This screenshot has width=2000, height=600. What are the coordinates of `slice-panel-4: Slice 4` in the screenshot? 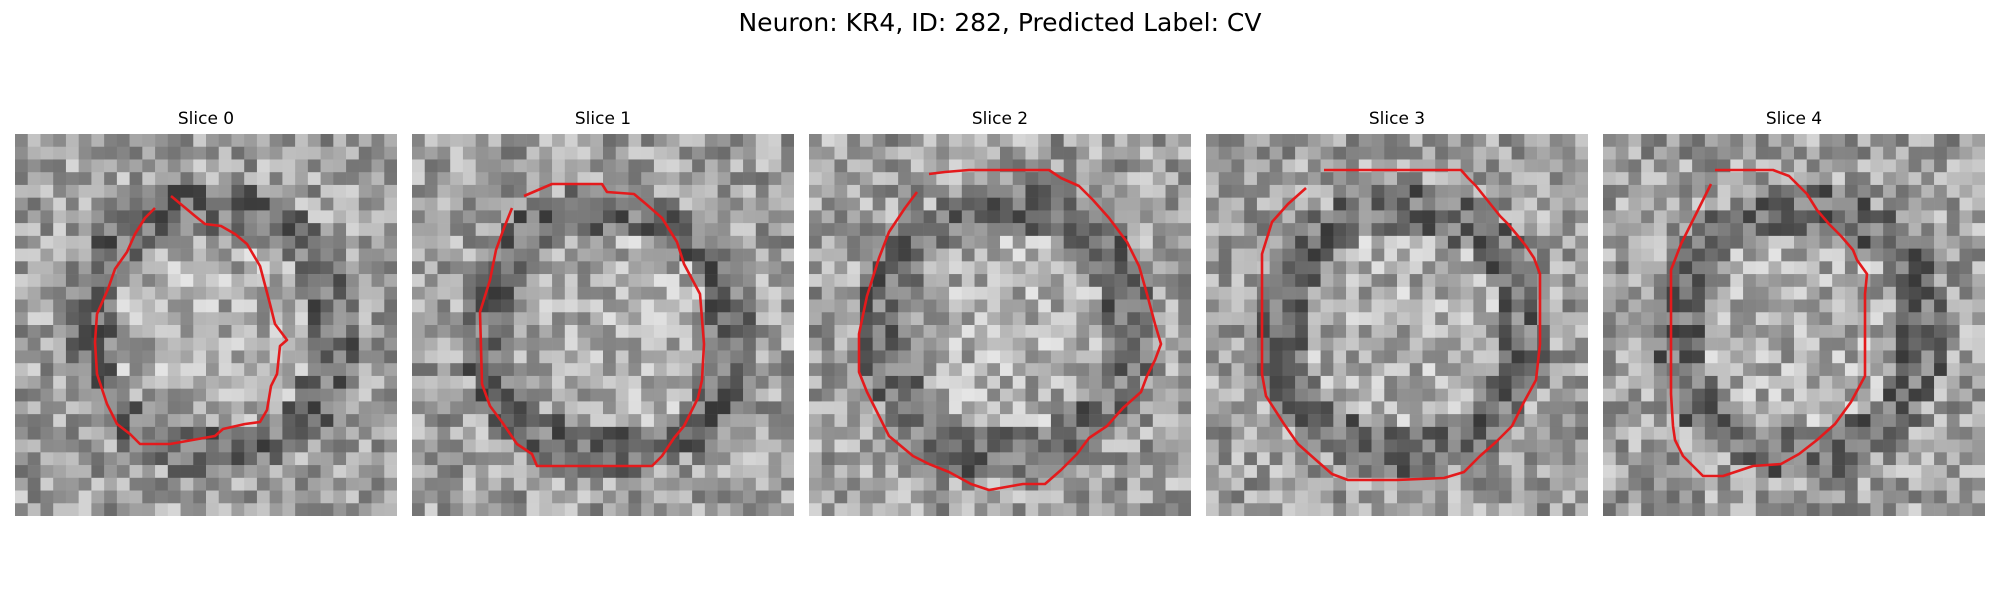 It's located at (1794, 313).